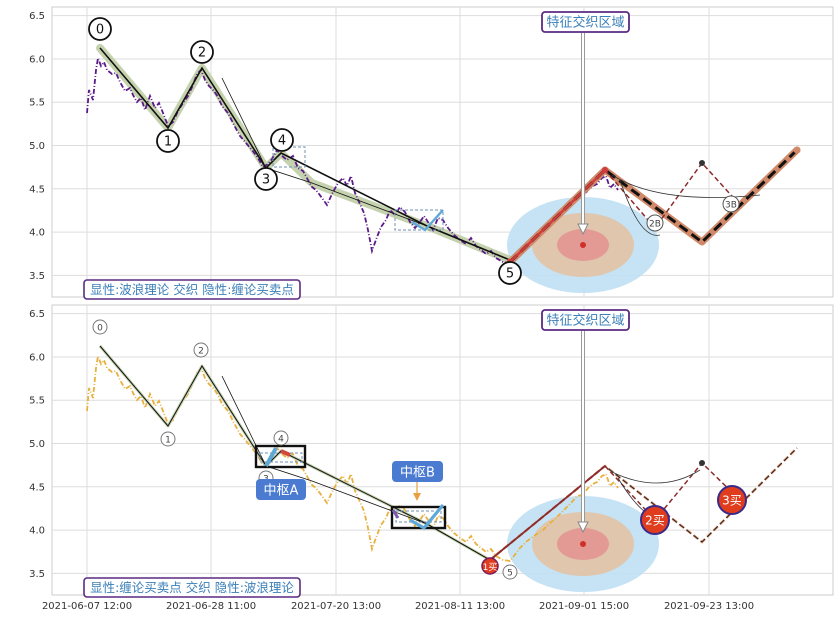 This screenshot has width=839, height=617. I want to click on x-tick-label: 2021-08-11 13:00, so click(460, 606).